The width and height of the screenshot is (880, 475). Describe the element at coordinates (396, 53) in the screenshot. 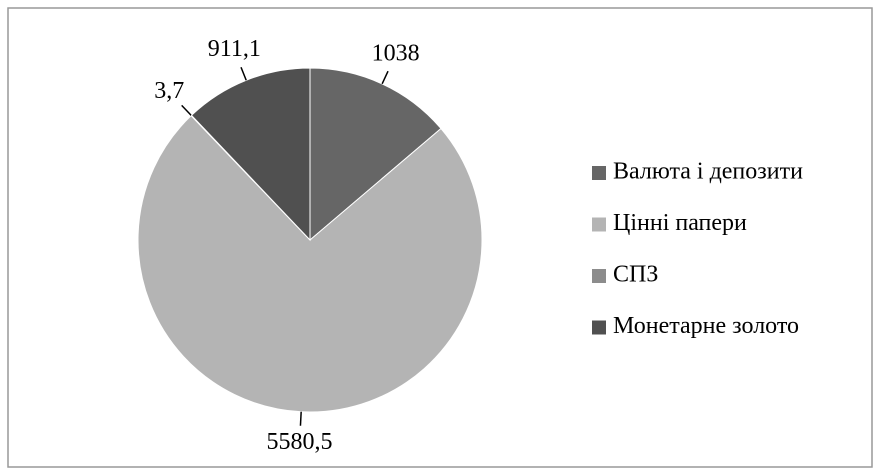

I see `data-label: 1038` at that location.